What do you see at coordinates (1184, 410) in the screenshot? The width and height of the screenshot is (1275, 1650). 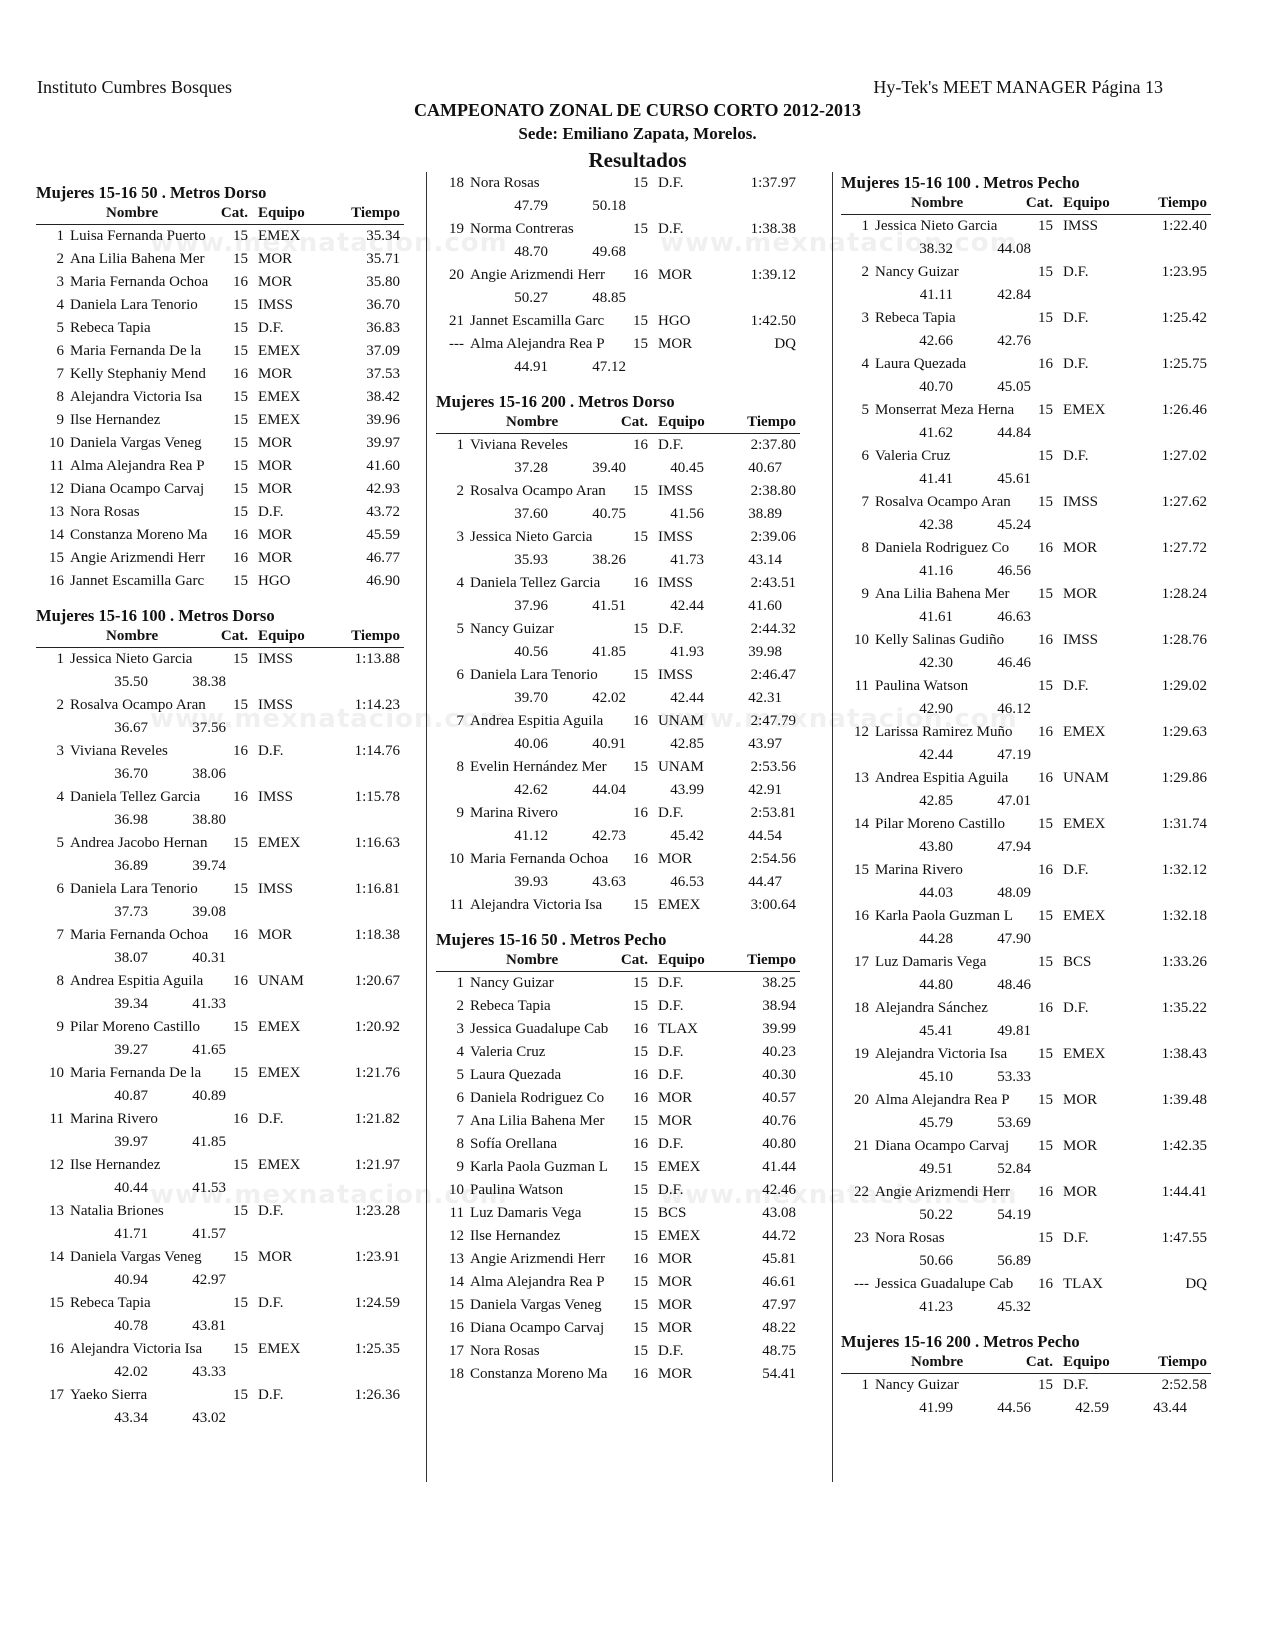 I see `final-time: 1:26.46` at bounding box center [1184, 410].